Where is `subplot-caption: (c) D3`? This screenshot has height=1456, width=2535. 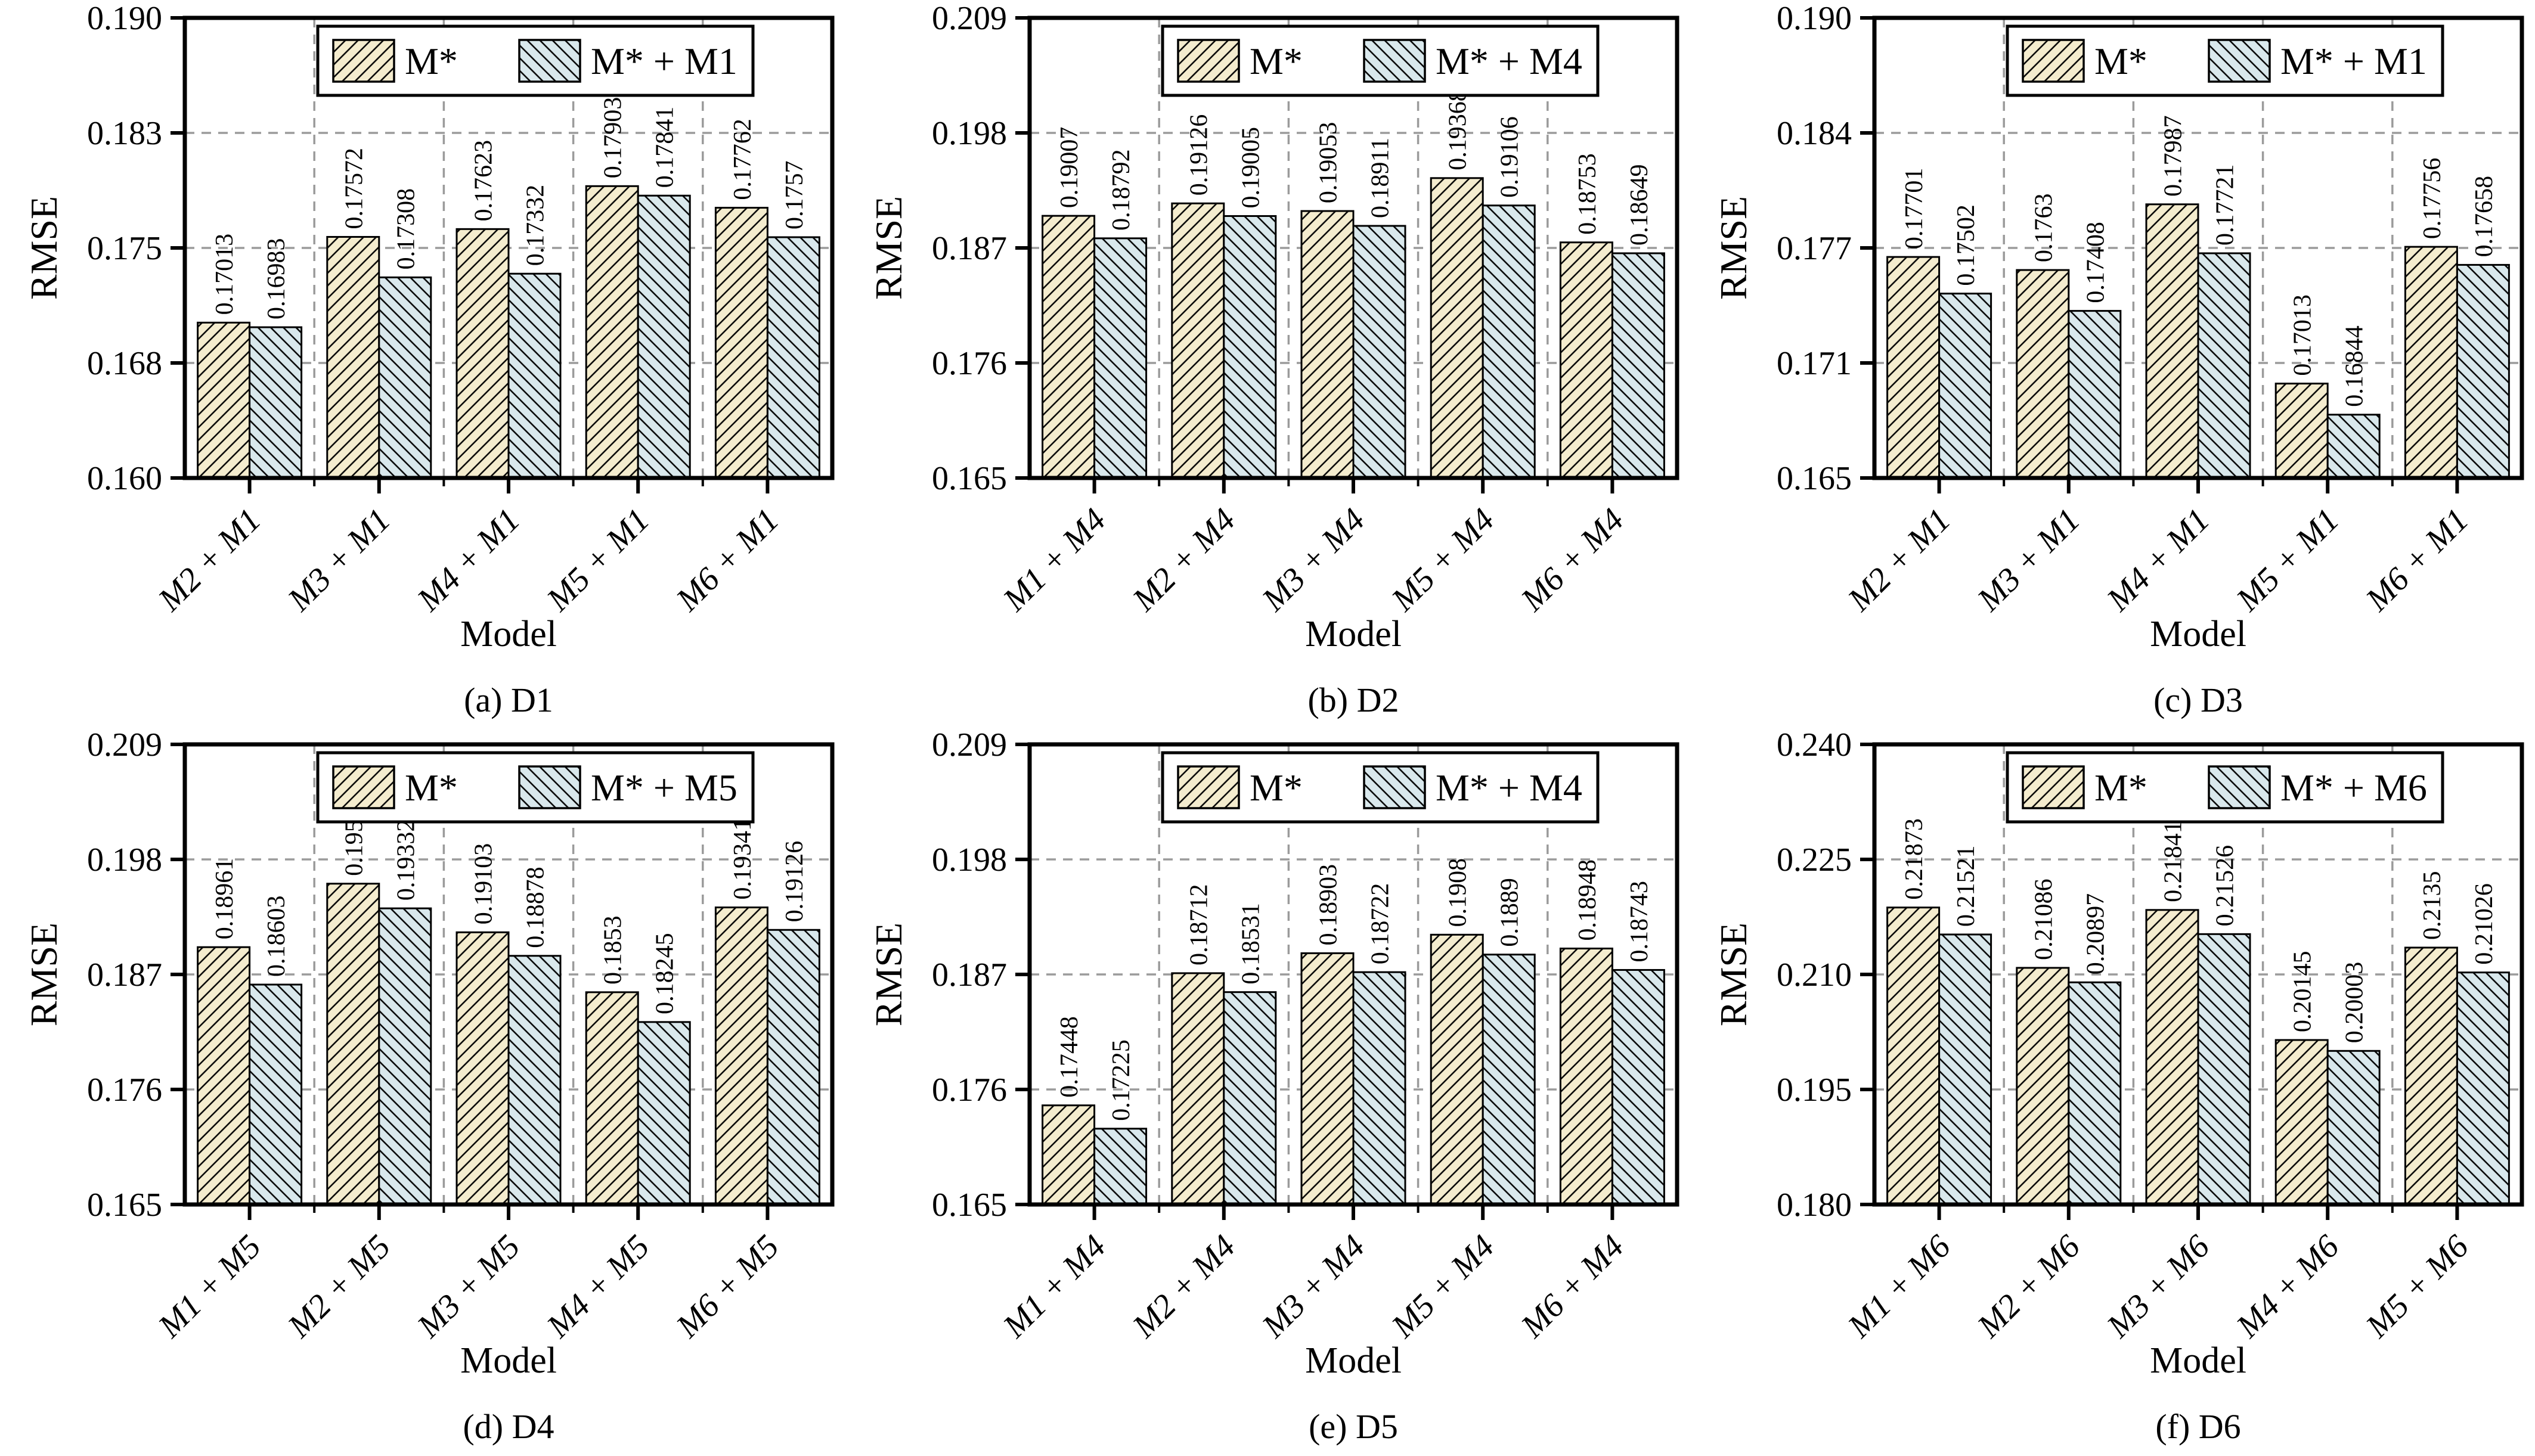 subplot-caption: (c) D3 is located at coordinates (2198, 700).